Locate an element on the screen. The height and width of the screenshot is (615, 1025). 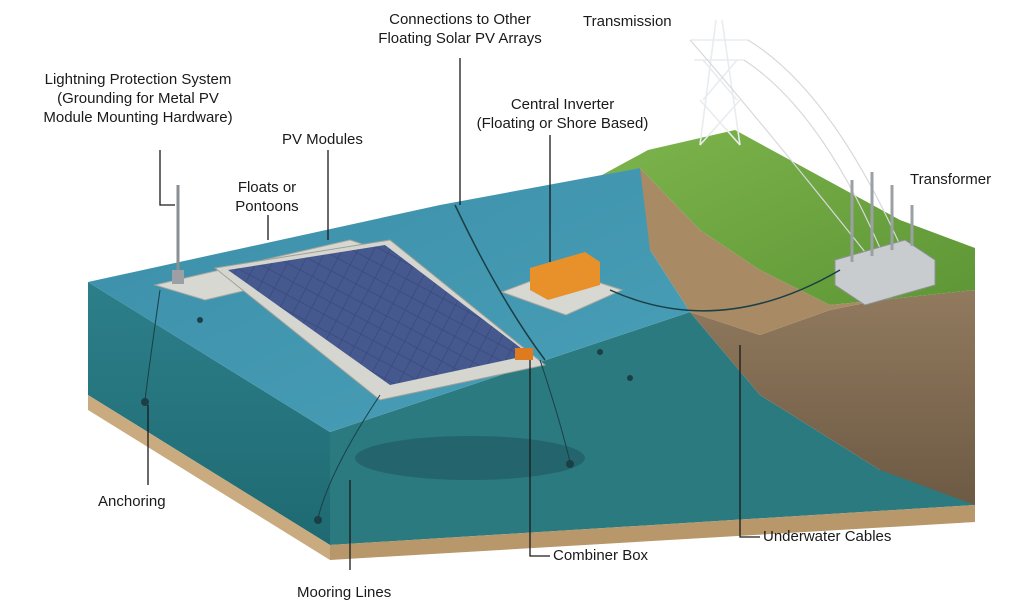
label-lightning-line2: (Grounding for Metal PV is located at coordinates (138, 98).